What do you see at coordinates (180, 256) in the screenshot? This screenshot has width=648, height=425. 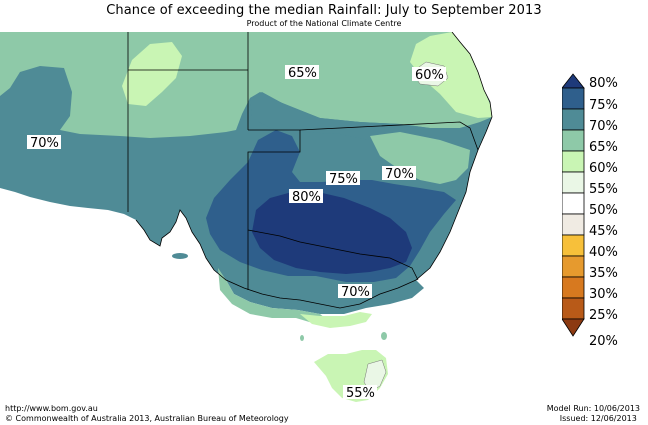 I see `kangaroo-island` at bounding box center [180, 256].